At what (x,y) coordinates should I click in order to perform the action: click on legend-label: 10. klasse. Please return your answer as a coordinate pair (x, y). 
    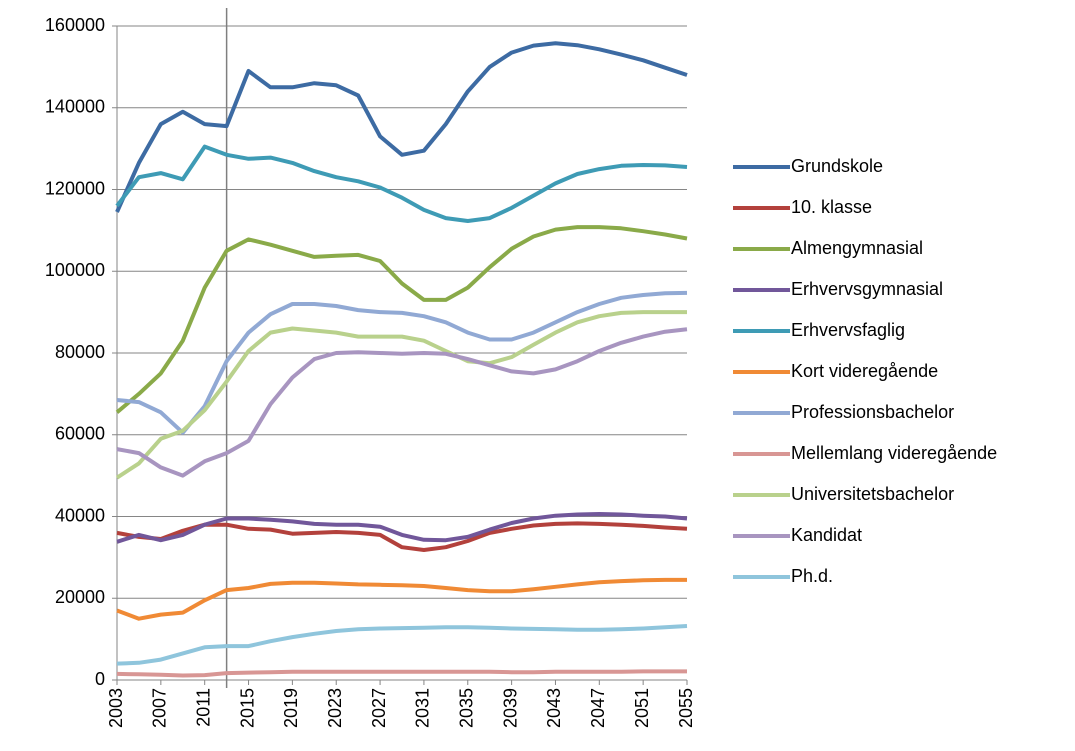
    Looking at the image, I should click on (831, 207).